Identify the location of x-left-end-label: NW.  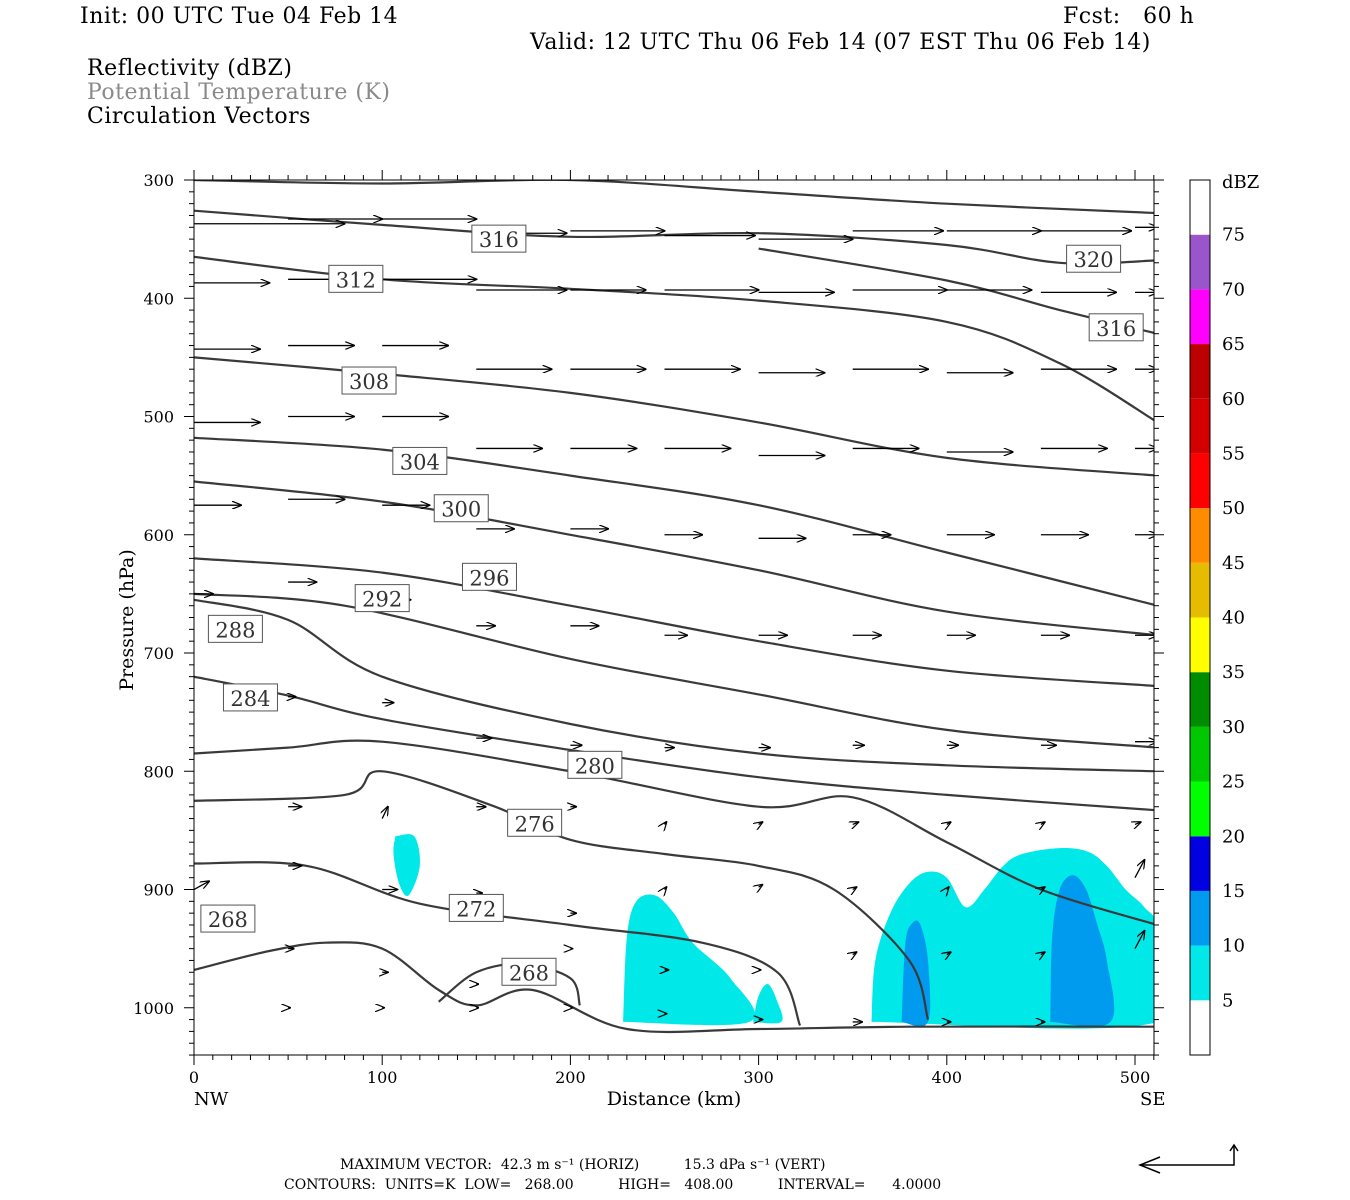
(211, 1099).